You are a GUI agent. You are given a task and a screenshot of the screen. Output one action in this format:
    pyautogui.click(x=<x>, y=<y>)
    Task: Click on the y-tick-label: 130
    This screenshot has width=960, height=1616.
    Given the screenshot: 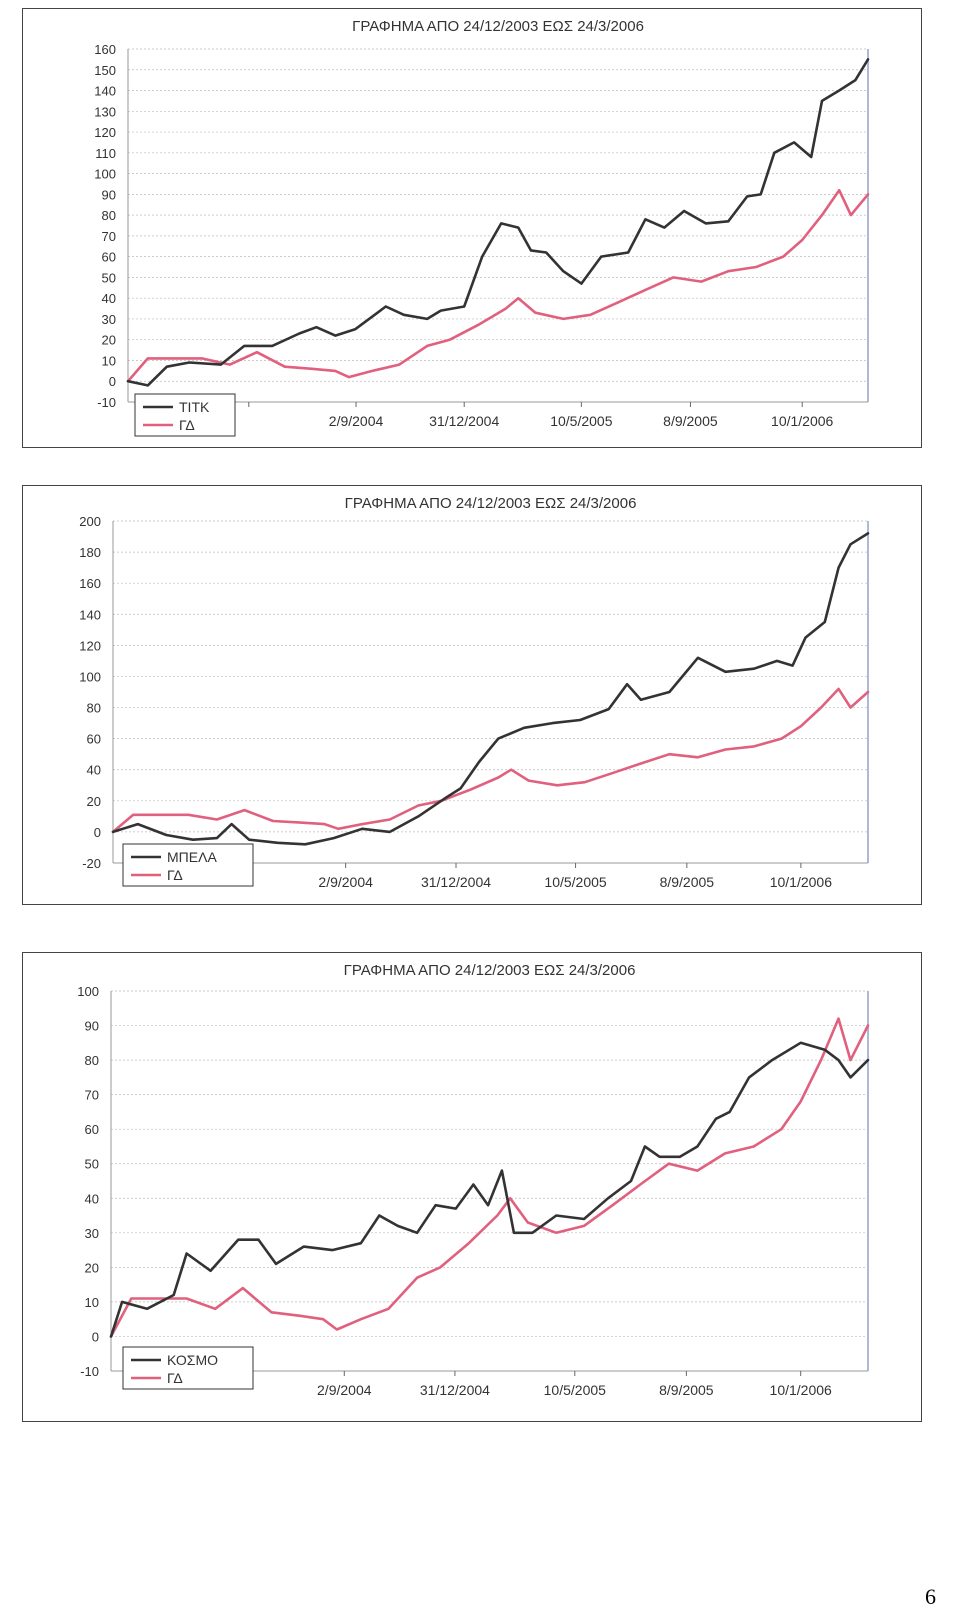 What is the action you would take?
    pyautogui.click(x=105, y=111)
    